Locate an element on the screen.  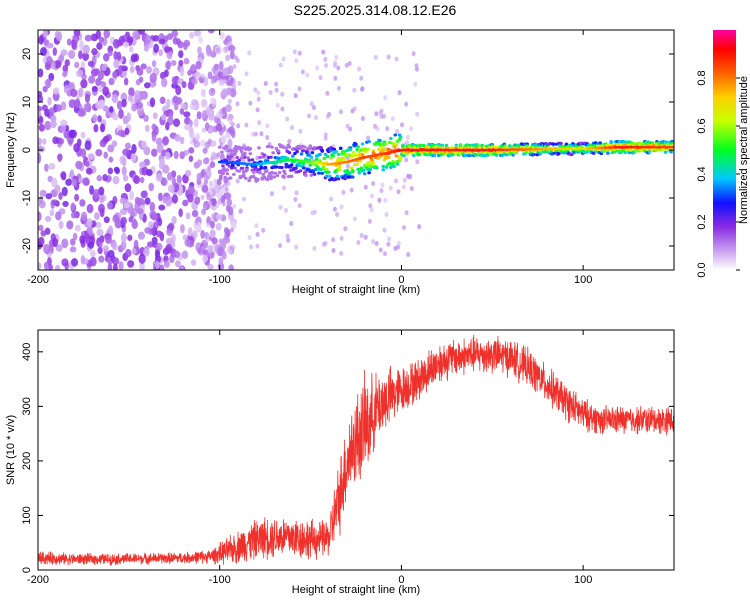
colorbar-tick-label: 0.6 is located at coordinates (702, 125).